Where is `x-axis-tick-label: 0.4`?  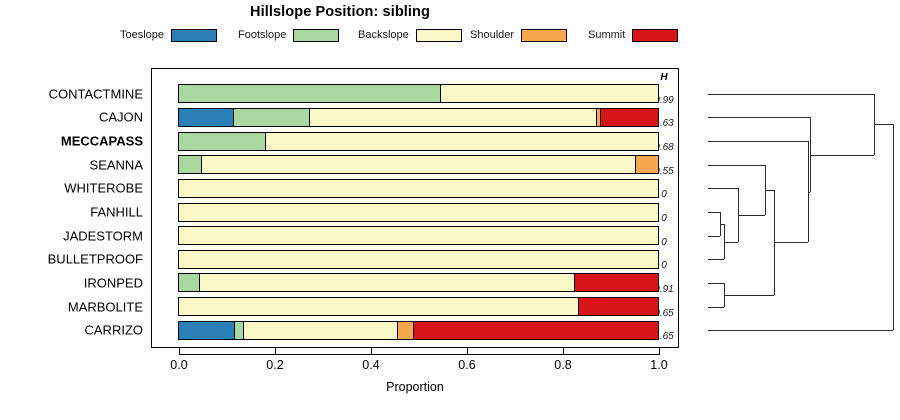 x-axis-tick-label: 0.4 is located at coordinates (371, 365).